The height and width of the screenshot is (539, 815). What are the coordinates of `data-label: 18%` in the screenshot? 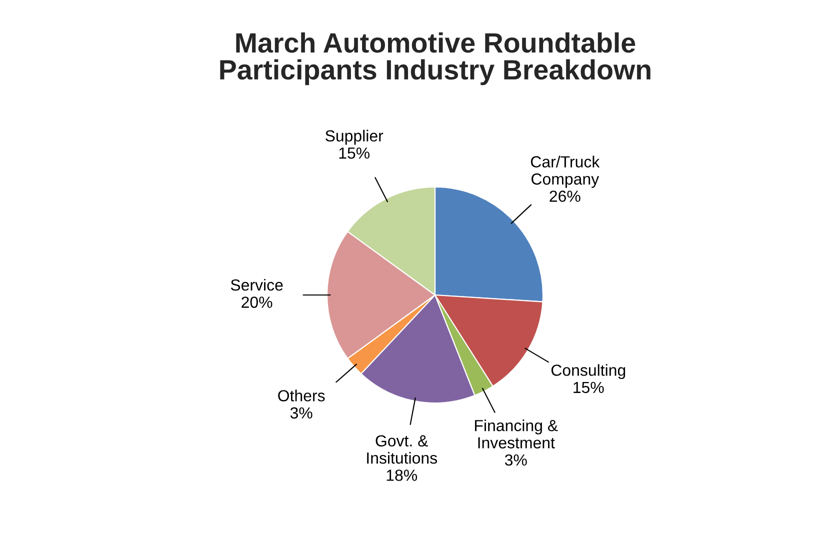 It's located at (402, 475).